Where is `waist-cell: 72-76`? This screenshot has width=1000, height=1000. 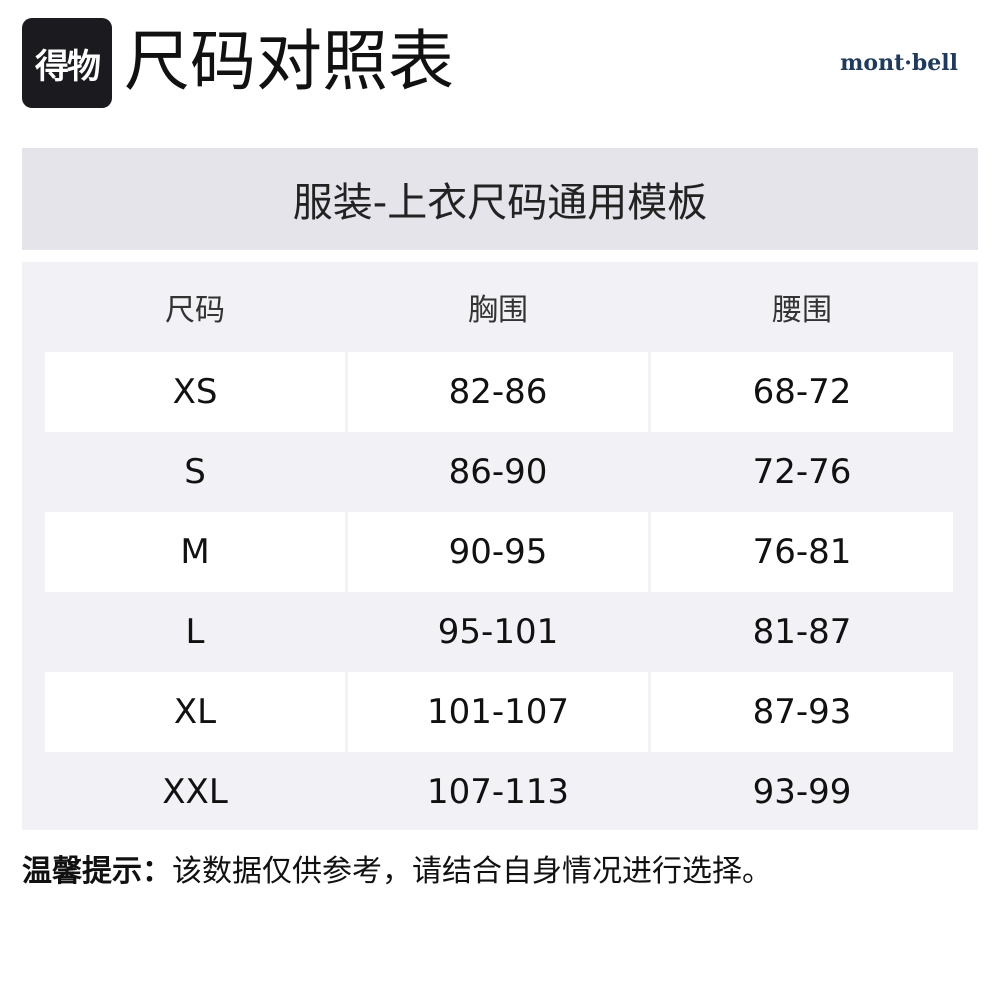
waist-cell: 72-76 is located at coordinates (802, 472).